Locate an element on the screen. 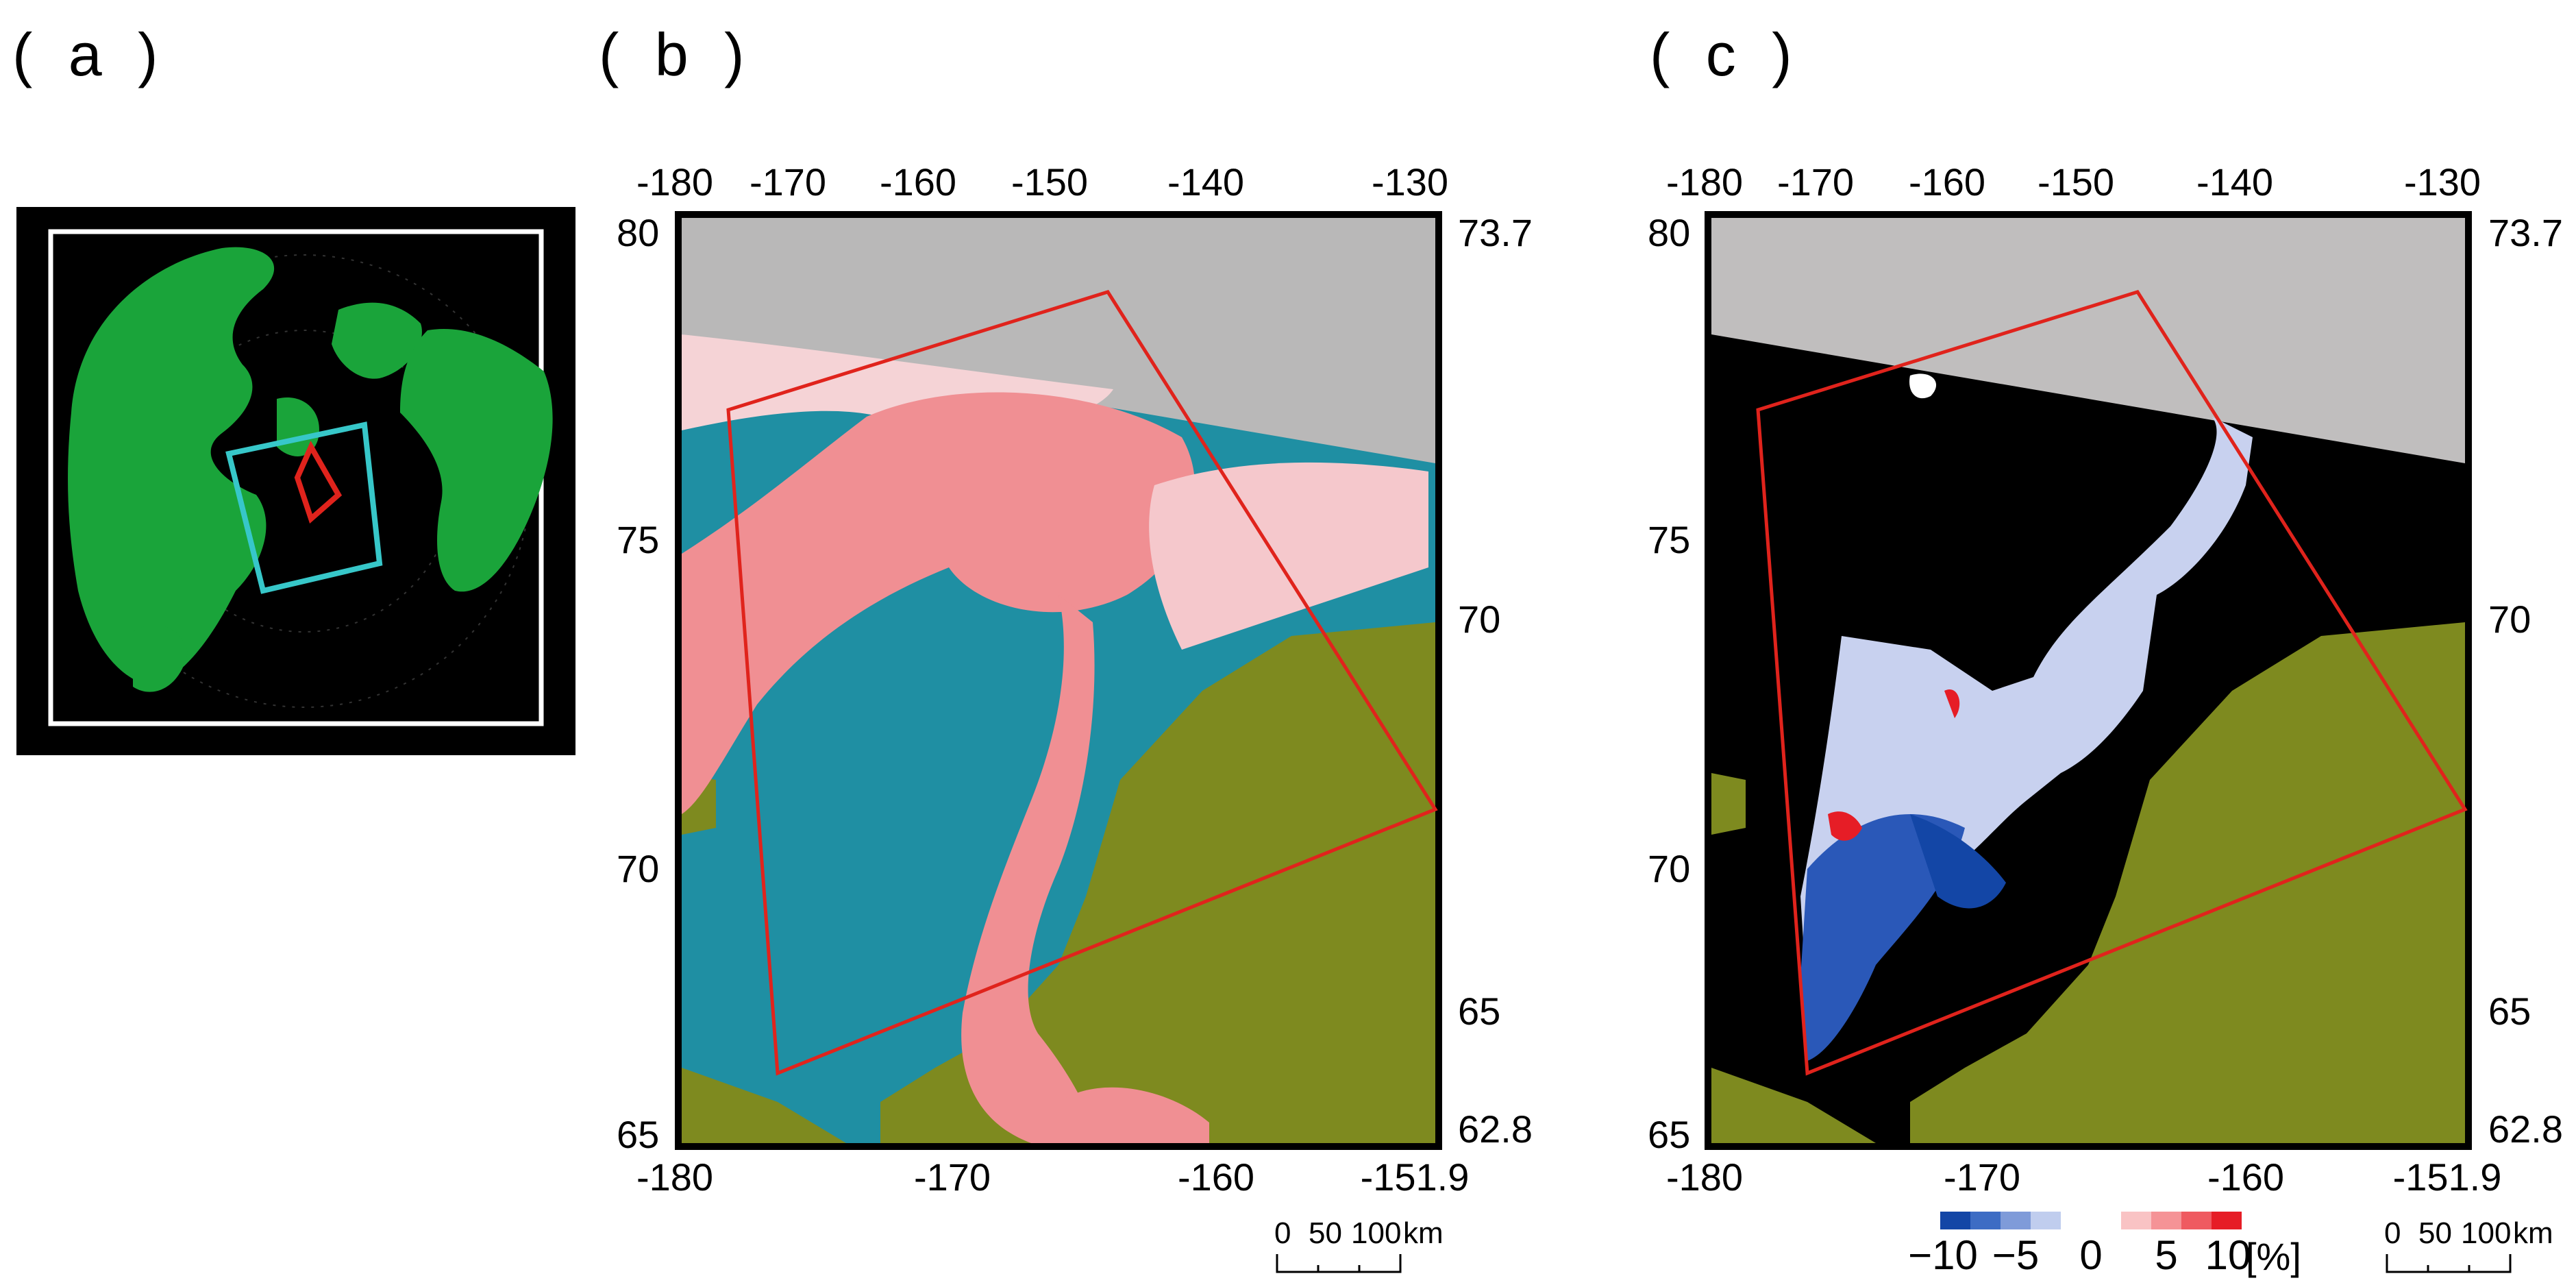  land-alaska is located at coordinates (2187, 883).